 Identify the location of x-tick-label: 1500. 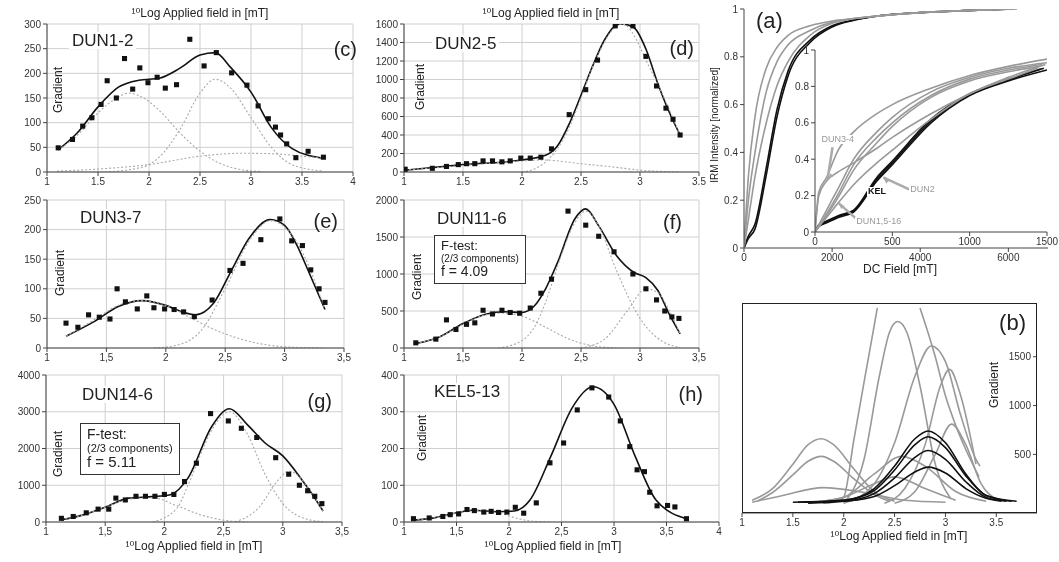
(1047, 242).